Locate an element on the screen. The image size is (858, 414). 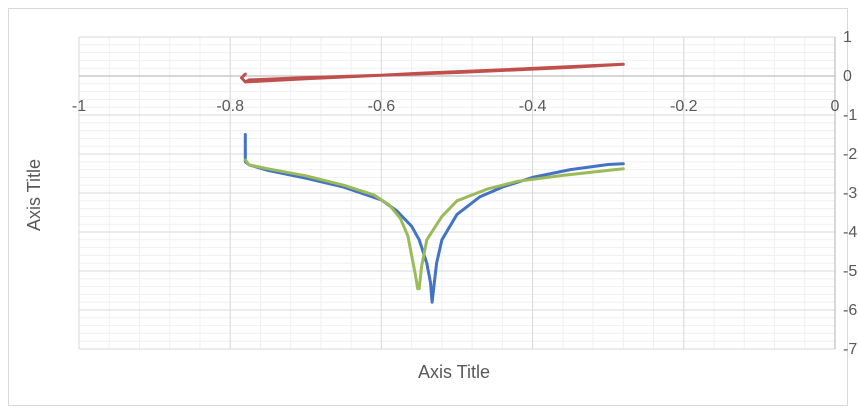
x-tick-label: -0.2 is located at coordinates (684, 106).